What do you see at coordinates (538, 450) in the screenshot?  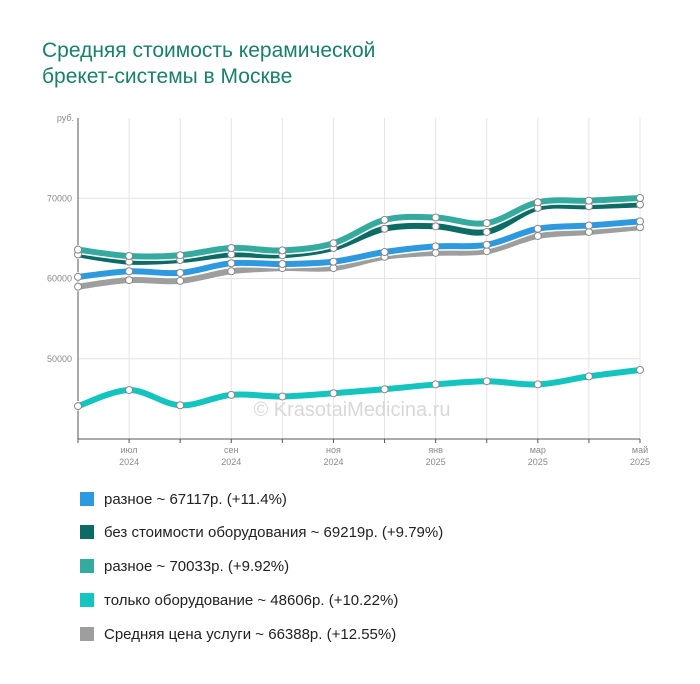 I see `x-tick-label-month: мар` at bounding box center [538, 450].